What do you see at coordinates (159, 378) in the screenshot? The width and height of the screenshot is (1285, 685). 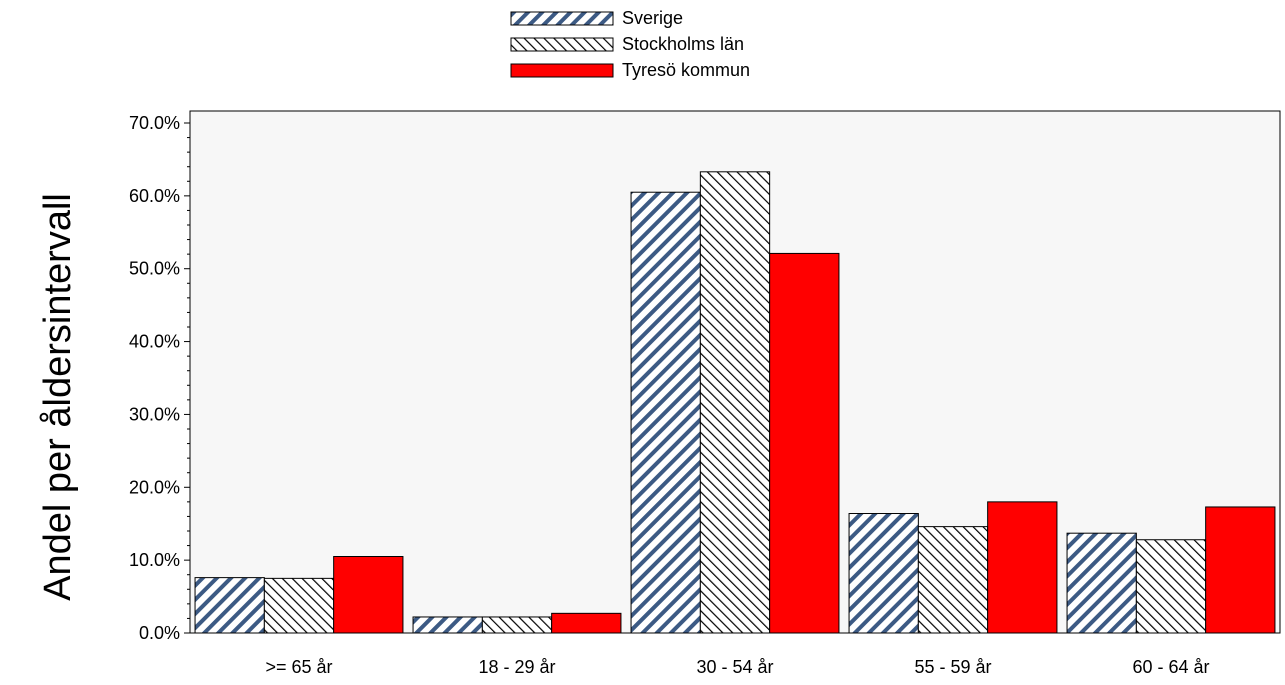 I see `y-axis: 0.0% 10.0% 20.0% 30.0% 40.0% 50.0% 60.0% 70.0%` at bounding box center [159, 378].